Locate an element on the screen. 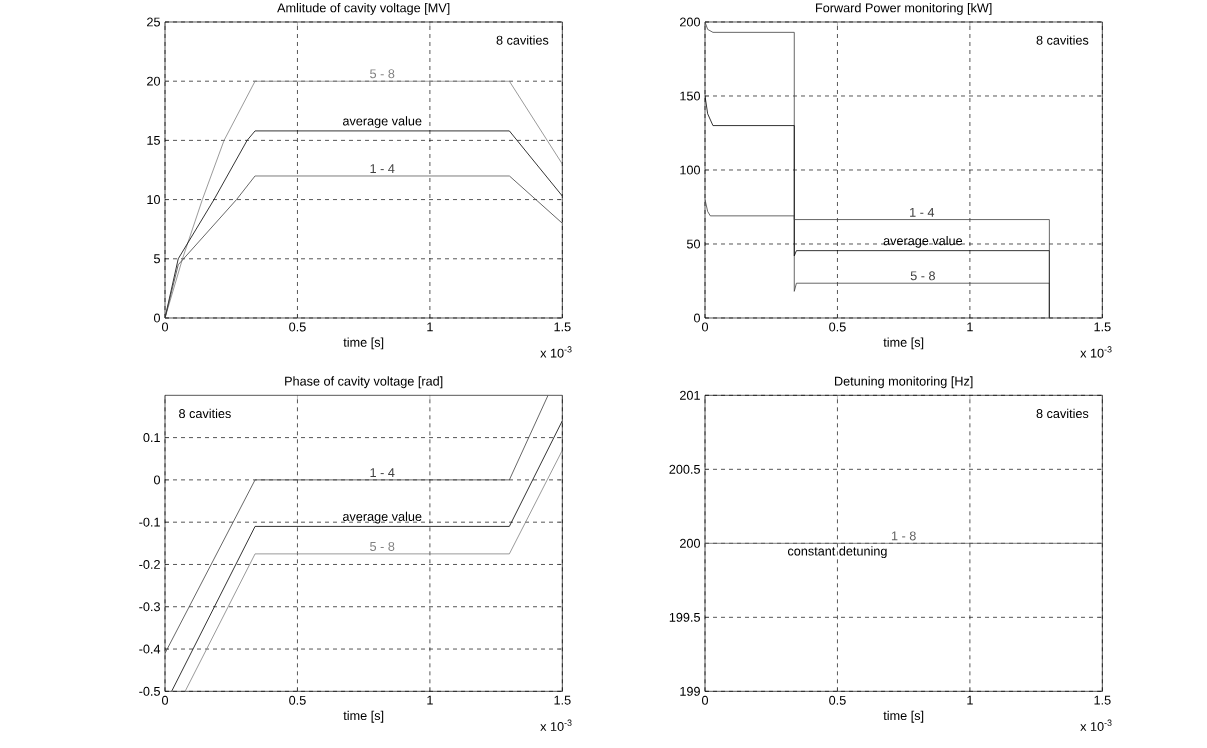  y-tick-label: -0.1 is located at coordinates (149, 522).